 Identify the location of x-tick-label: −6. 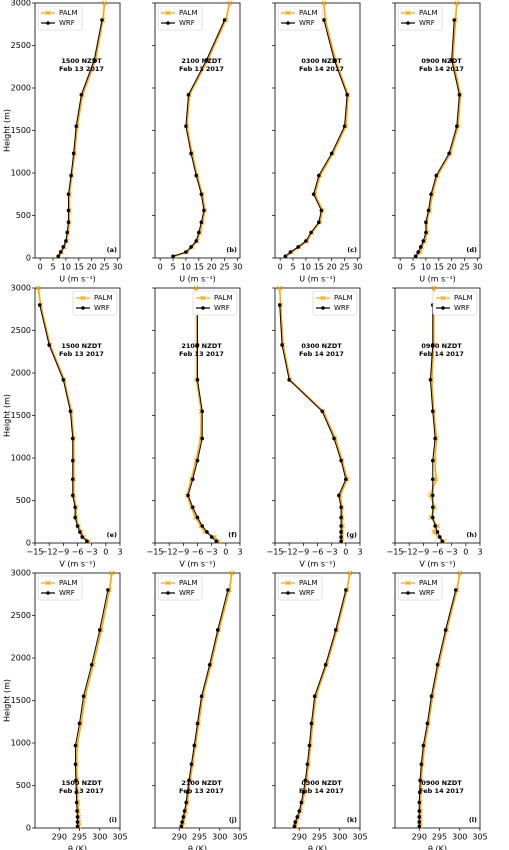
(78, 552).